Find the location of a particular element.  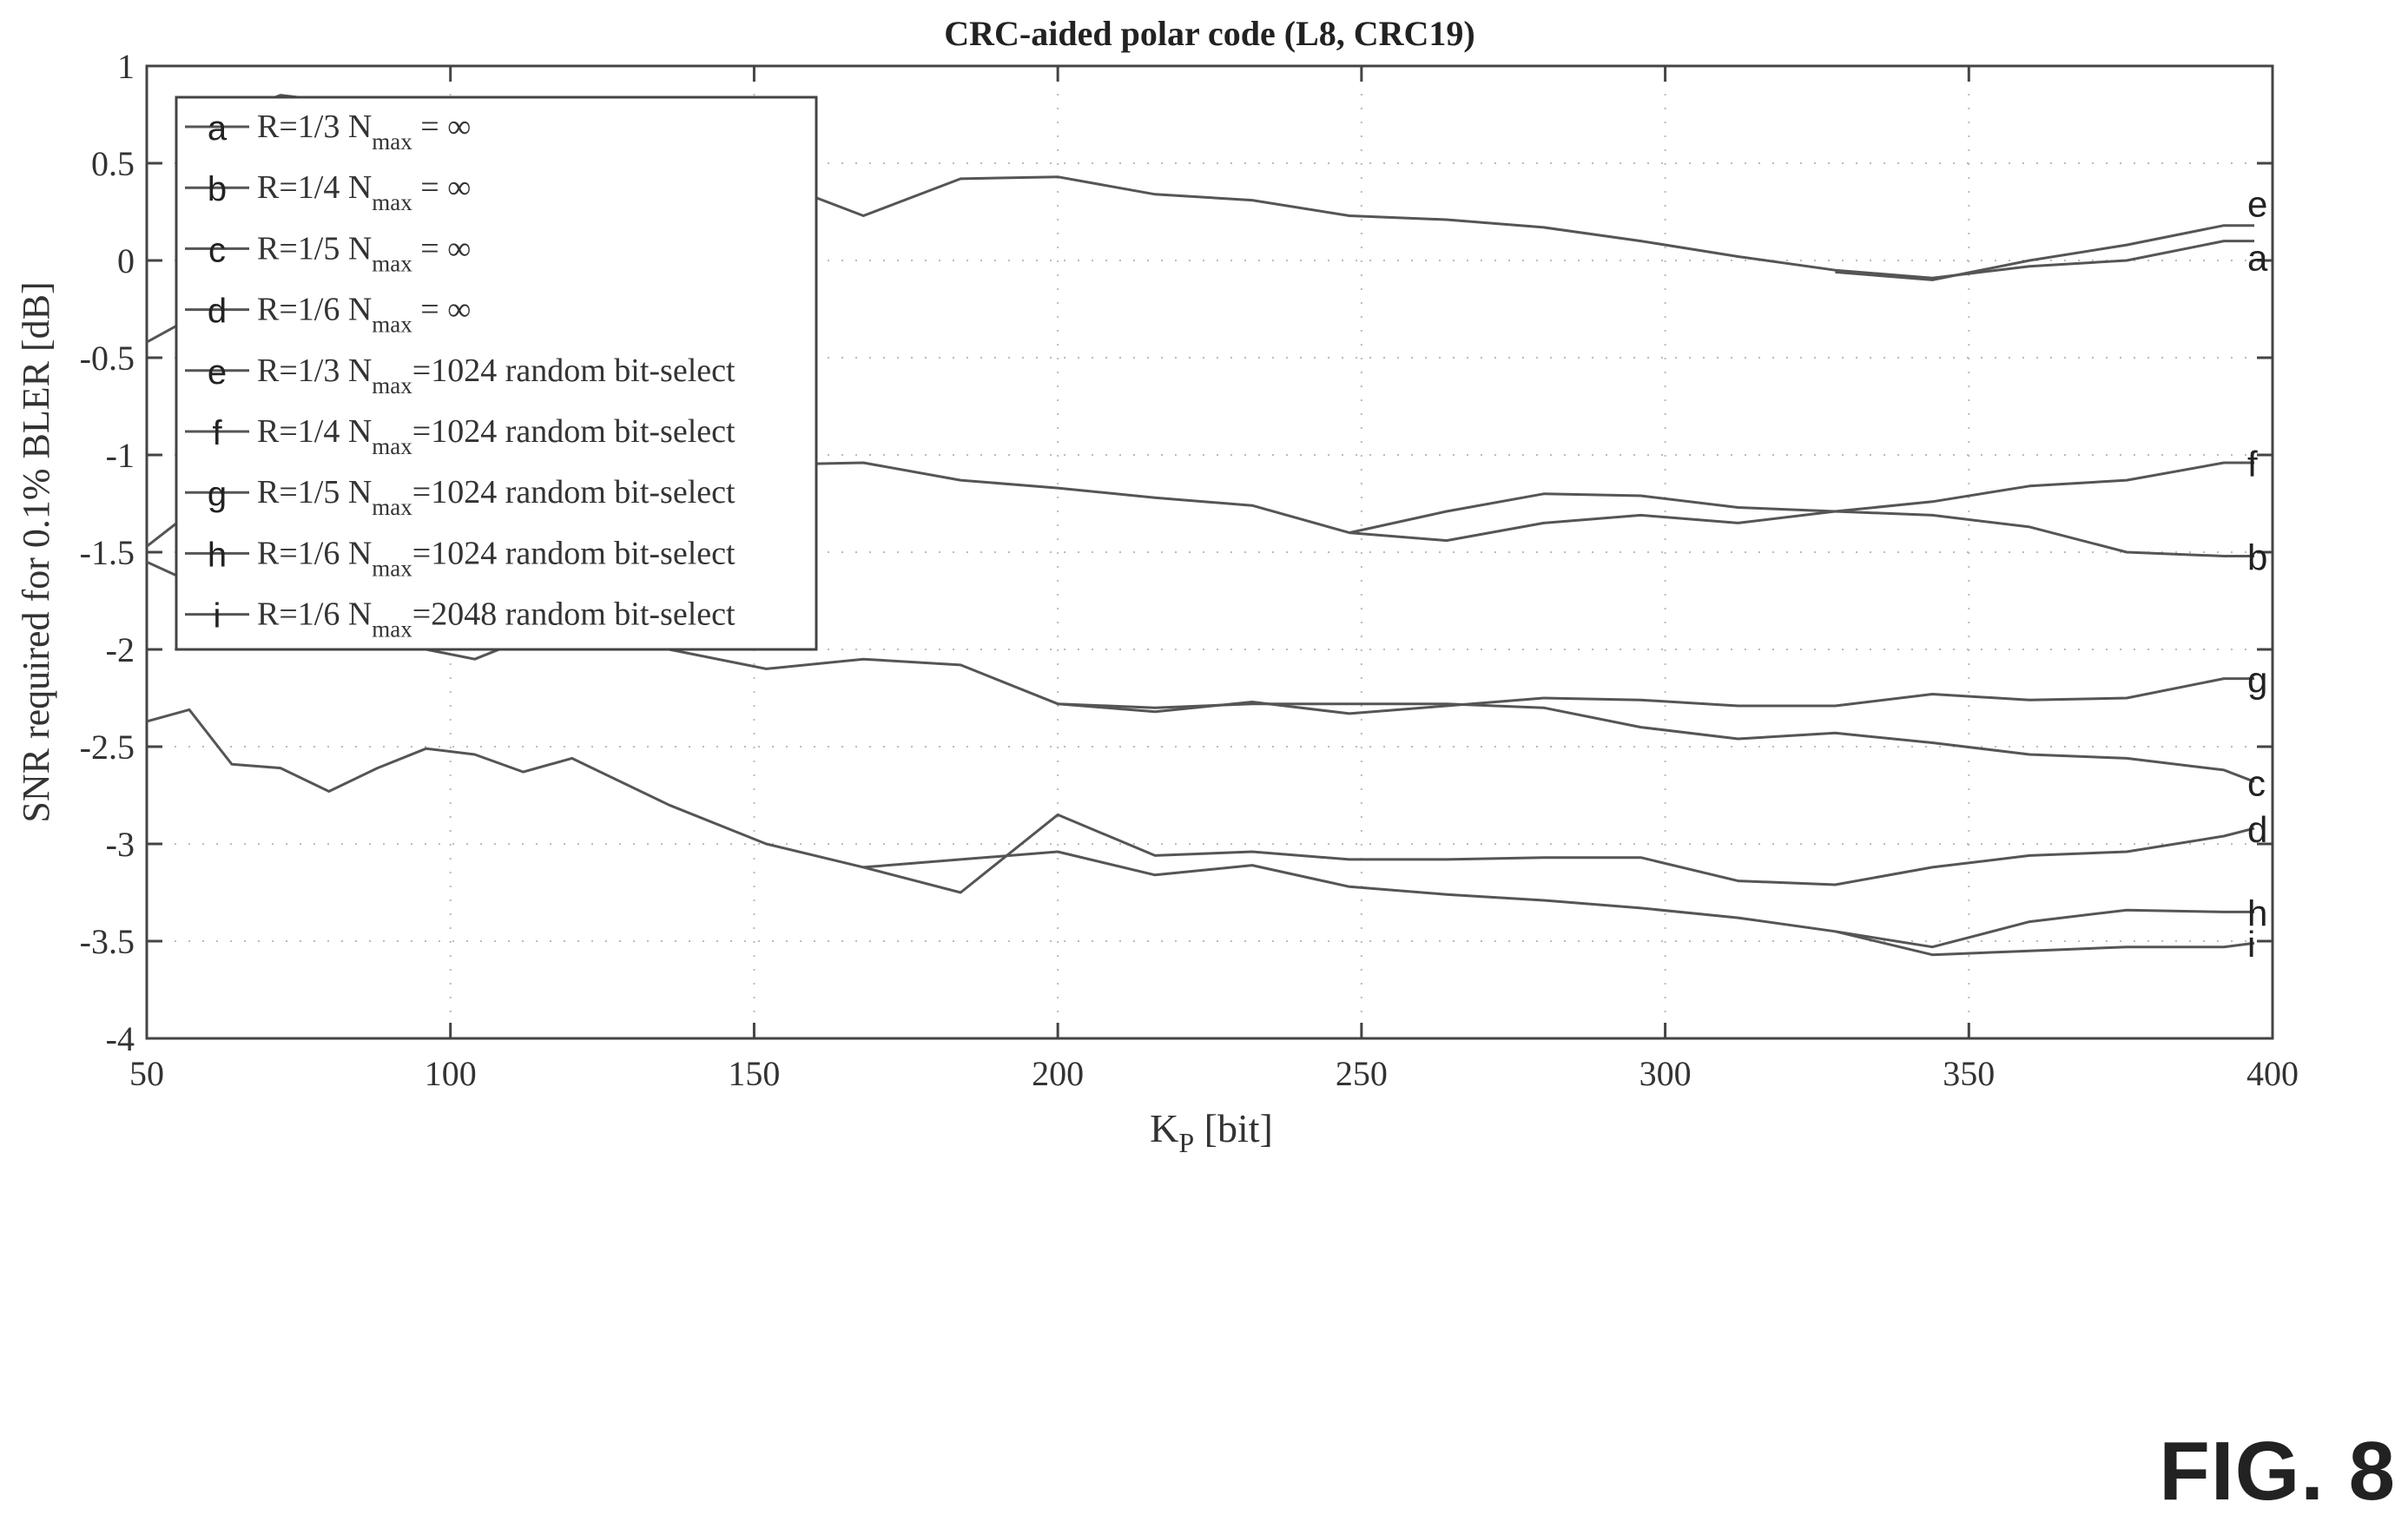

y-tick-label: -0.5 is located at coordinates (107, 358).